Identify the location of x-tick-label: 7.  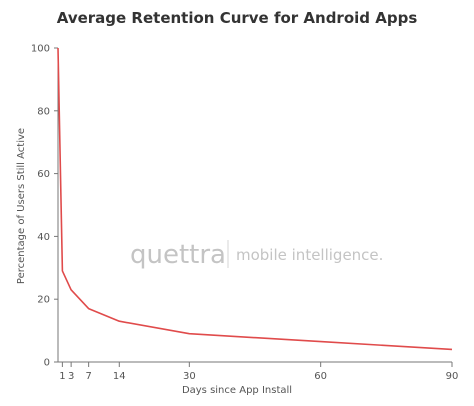
(88, 376).